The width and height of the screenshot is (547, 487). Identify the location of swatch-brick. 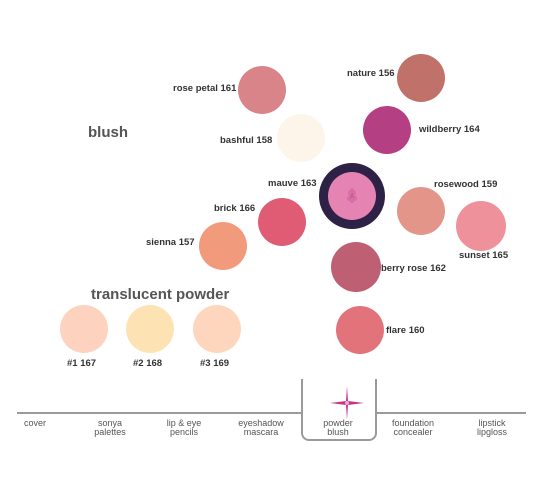
(282, 222).